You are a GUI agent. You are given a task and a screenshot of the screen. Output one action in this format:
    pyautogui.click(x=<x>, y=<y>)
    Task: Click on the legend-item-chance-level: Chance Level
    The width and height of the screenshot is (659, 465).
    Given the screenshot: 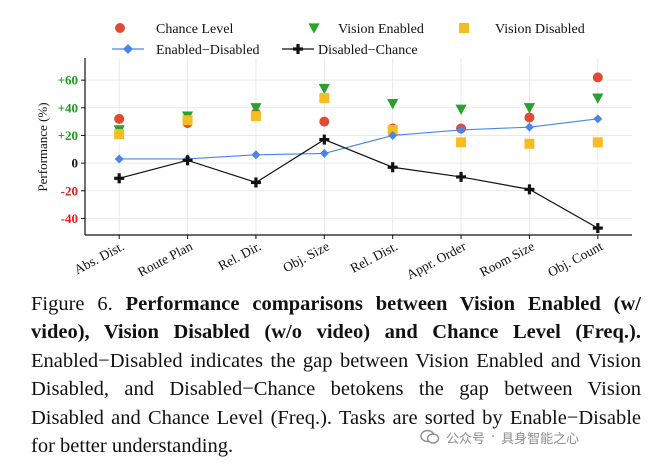 What is the action you would take?
    pyautogui.click(x=174, y=29)
    